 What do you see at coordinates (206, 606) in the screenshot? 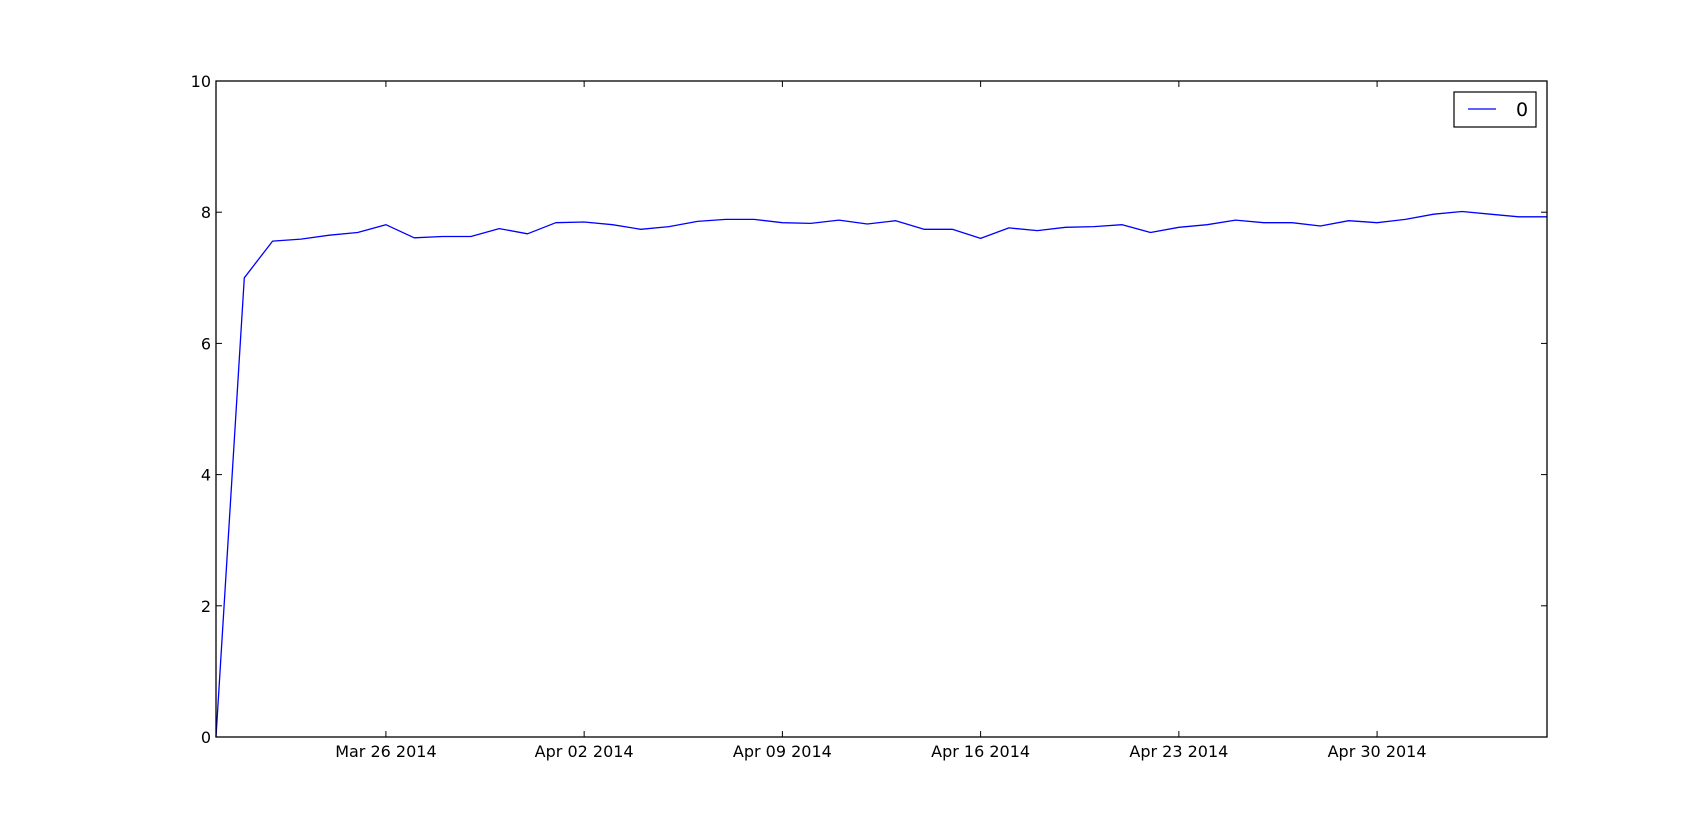
I see `y-tick-label: 2` at bounding box center [206, 606].